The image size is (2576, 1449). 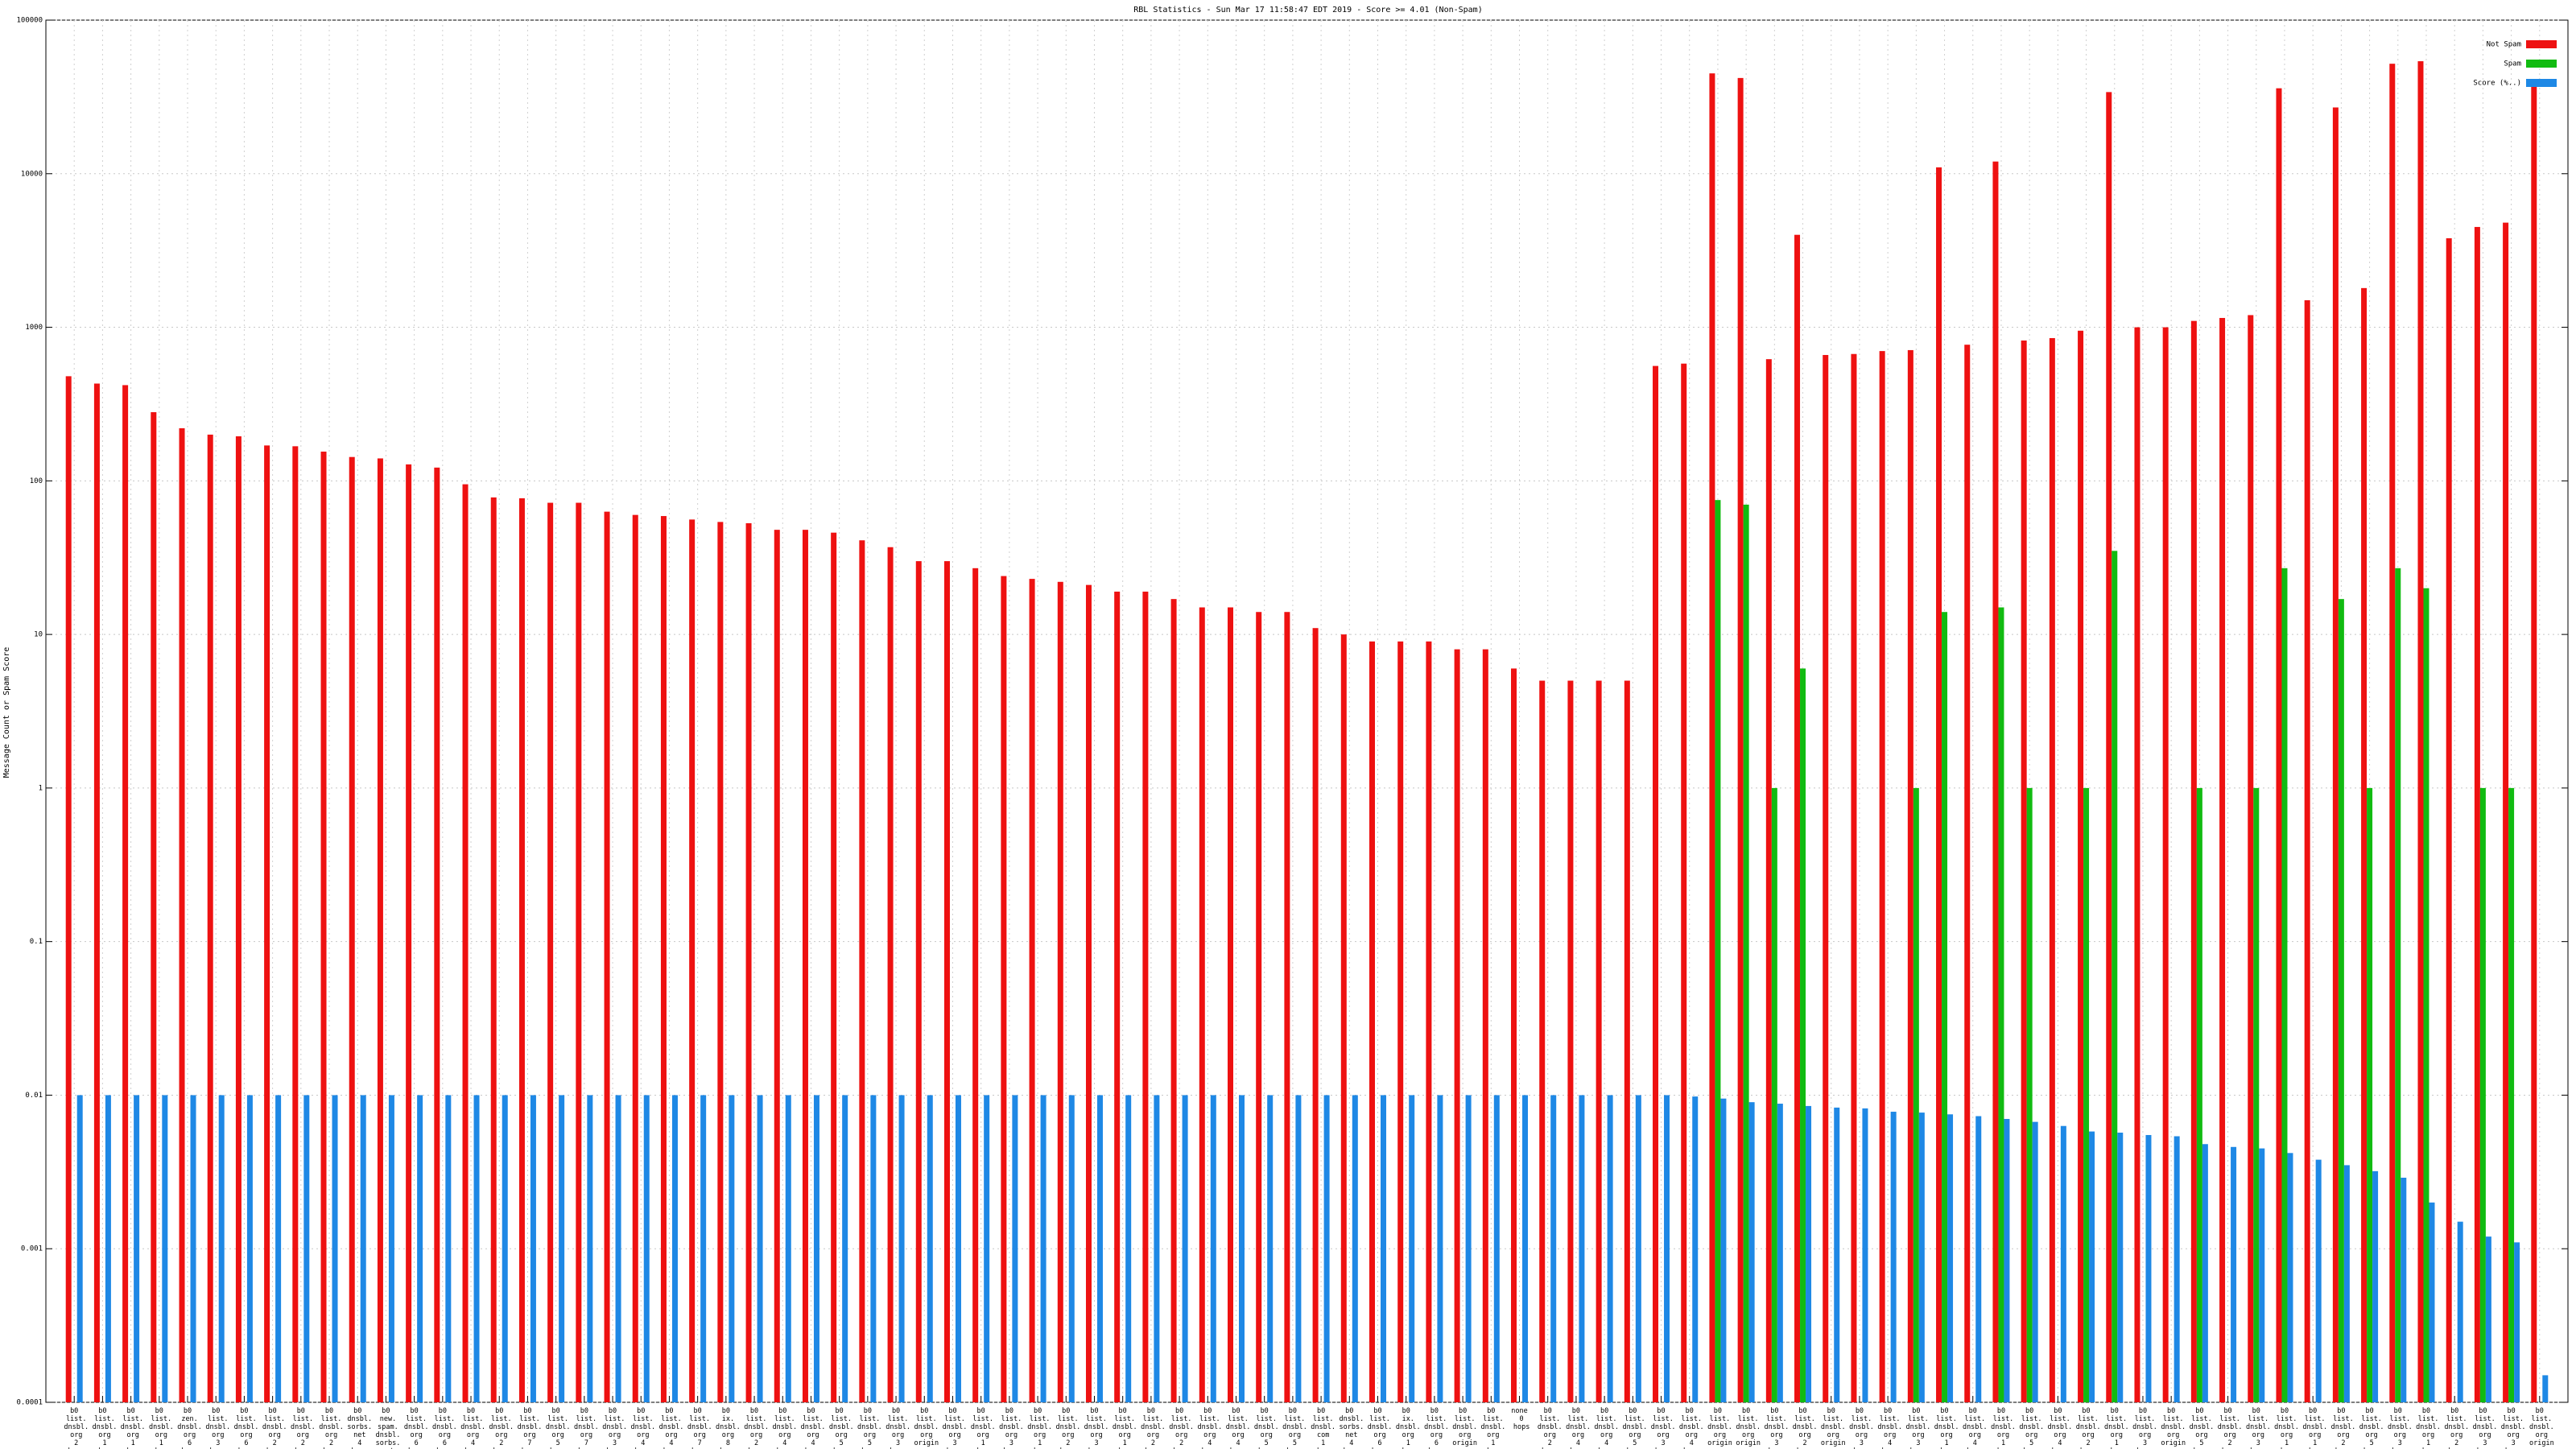 What do you see at coordinates (584, 1428) in the screenshot?
I see `x-tick-label: b0 list. dnsbl. org 7 hops` at bounding box center [584, 1428].